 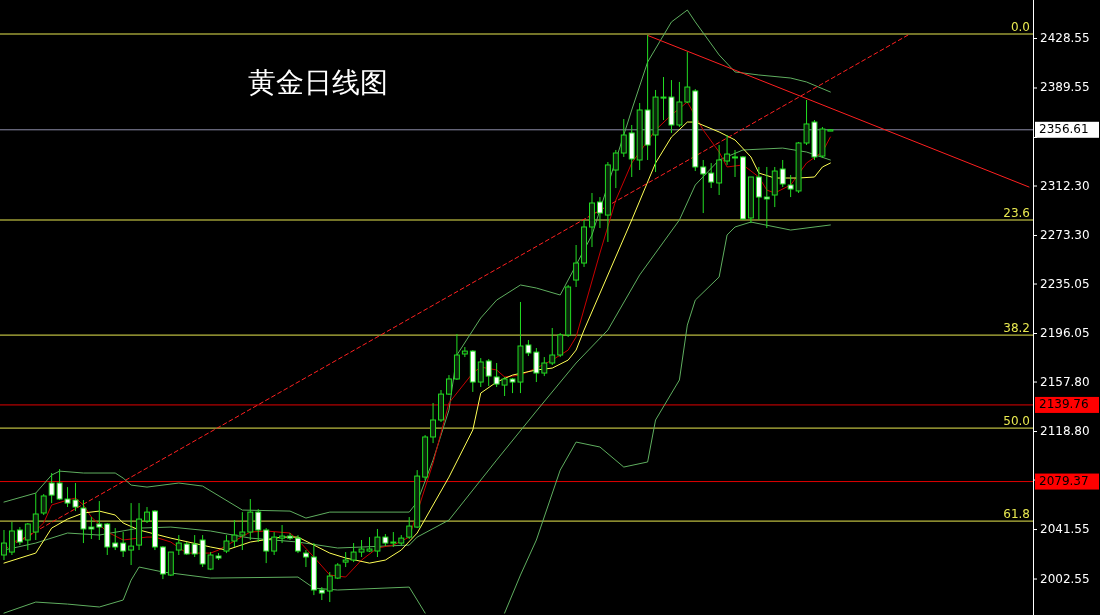 I want to click on annotation: 0.0, so click(x=1020, y=27).